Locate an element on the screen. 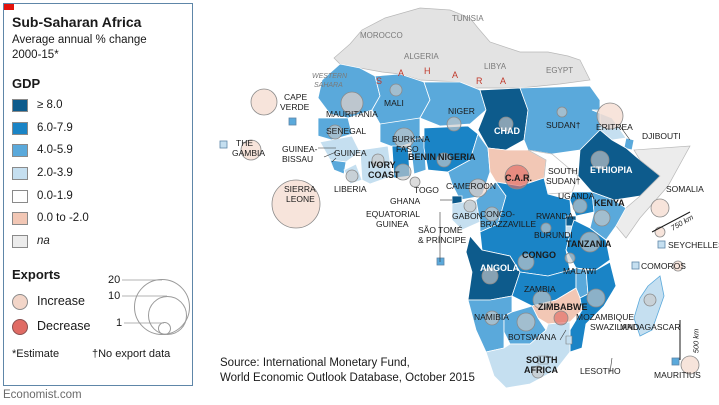 This screenshot has height=405, width=719. label-rwanda: RWANDA is located at coordinates (555, 216).